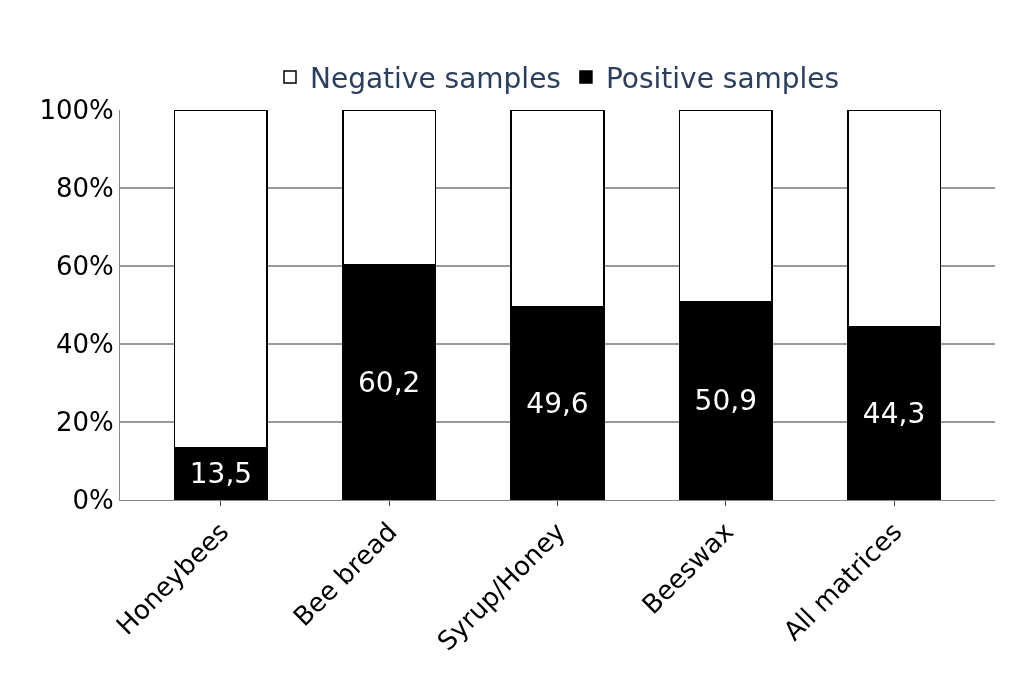 This screenshot has height=690, width=1035. What do you see at coordinates (85, 422) in the screenshot?
I see `y-tick-label: 20%` at bounding box center [85, 422].